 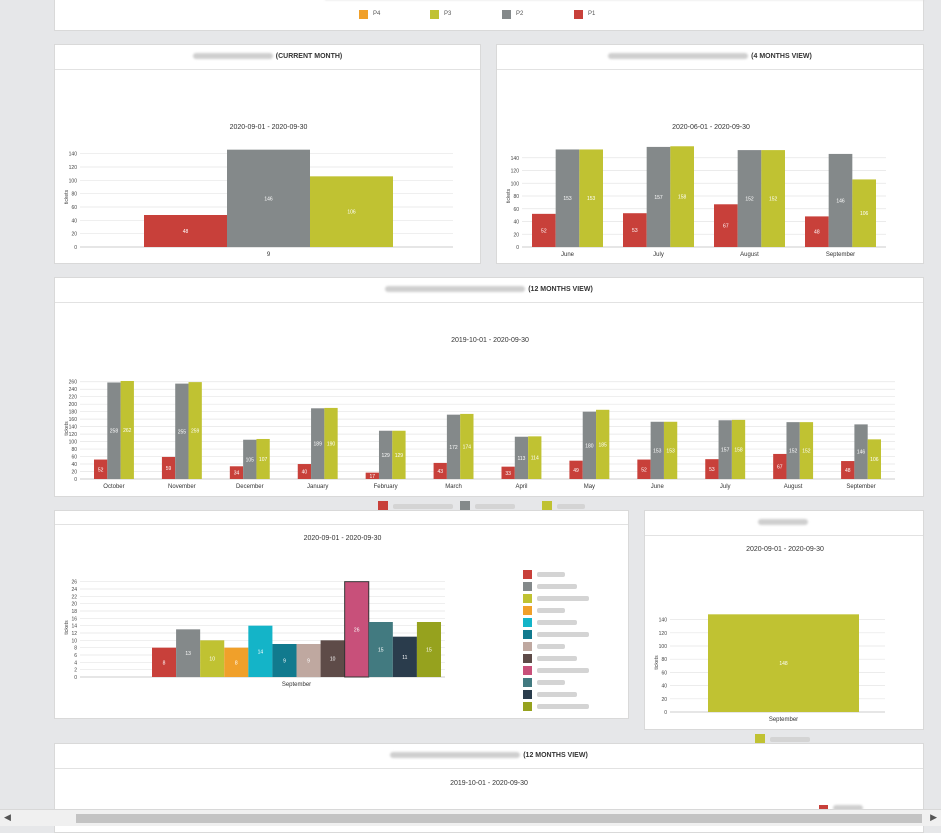 What do you see at coordinates (644, 470) in the screenshot?
I see `data-label: 52` at bounding box center [644, 470].